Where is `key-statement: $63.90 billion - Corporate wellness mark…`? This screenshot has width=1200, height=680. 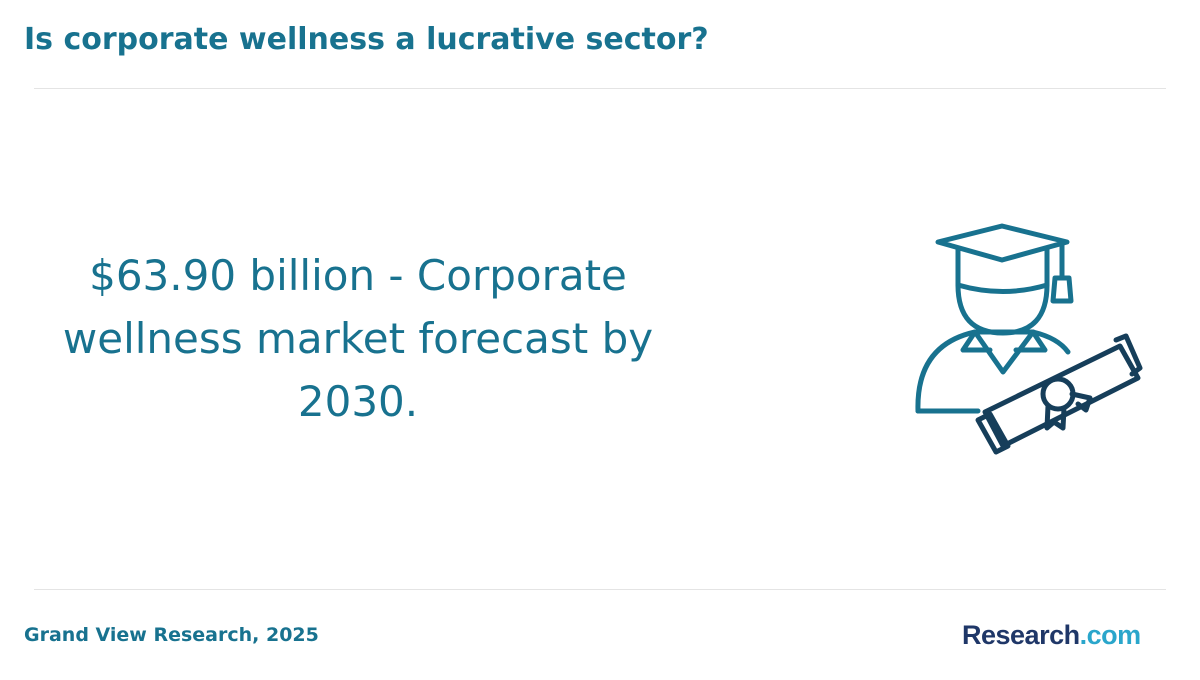 key-statement: $63.90 billion - Corporate wellness mark… is located at coordinates (358, 338).